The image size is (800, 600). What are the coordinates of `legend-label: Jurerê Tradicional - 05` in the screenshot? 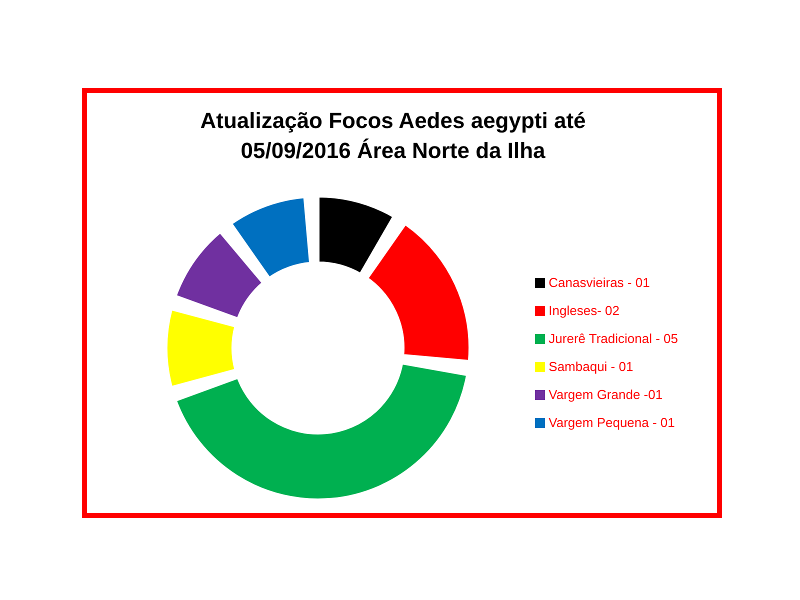 It's located at (613, 338).